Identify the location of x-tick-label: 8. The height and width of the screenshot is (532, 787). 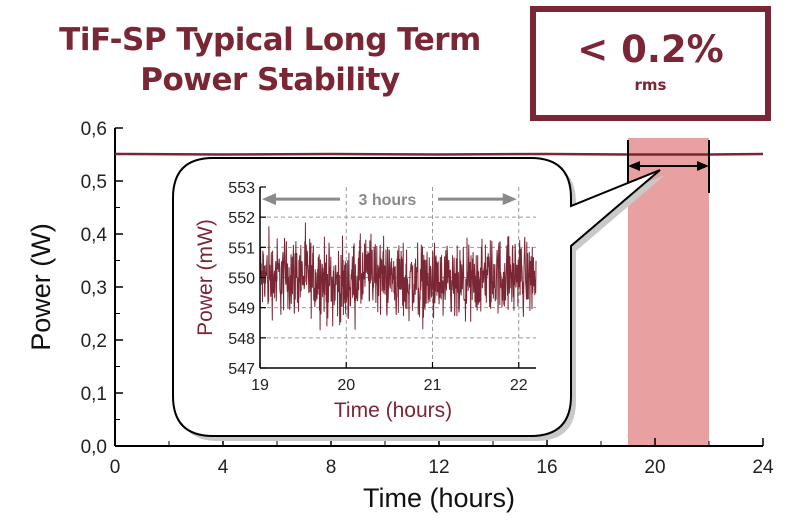
(331, 467).